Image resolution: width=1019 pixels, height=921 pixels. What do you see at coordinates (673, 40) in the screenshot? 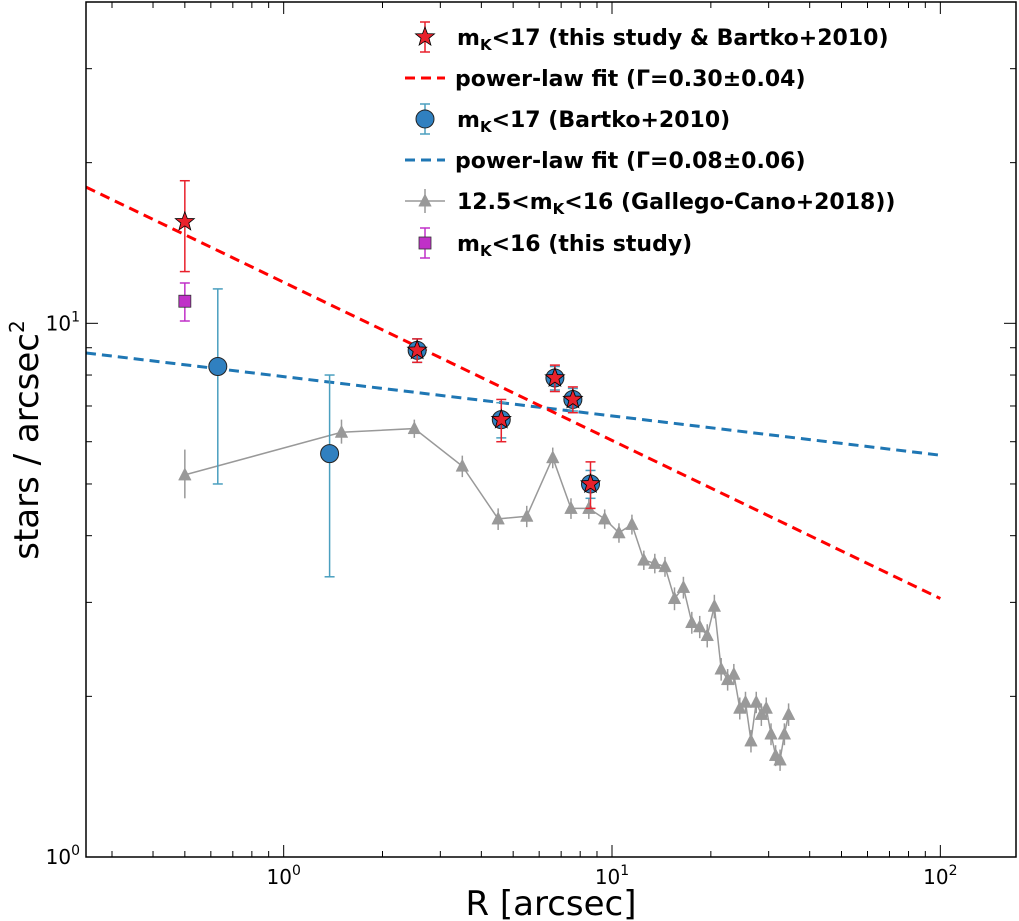
I see `legend-label-0: mK<17 (this study & Bartko+2010)` at bounding box center [673, 40].